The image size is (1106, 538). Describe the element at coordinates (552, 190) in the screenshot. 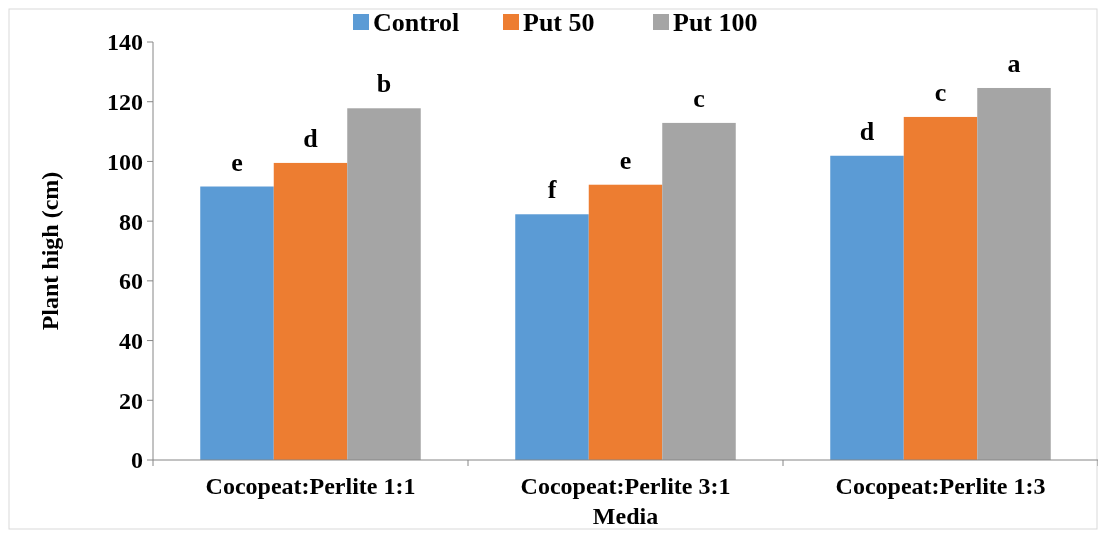

I see `annotation: f` at that location.